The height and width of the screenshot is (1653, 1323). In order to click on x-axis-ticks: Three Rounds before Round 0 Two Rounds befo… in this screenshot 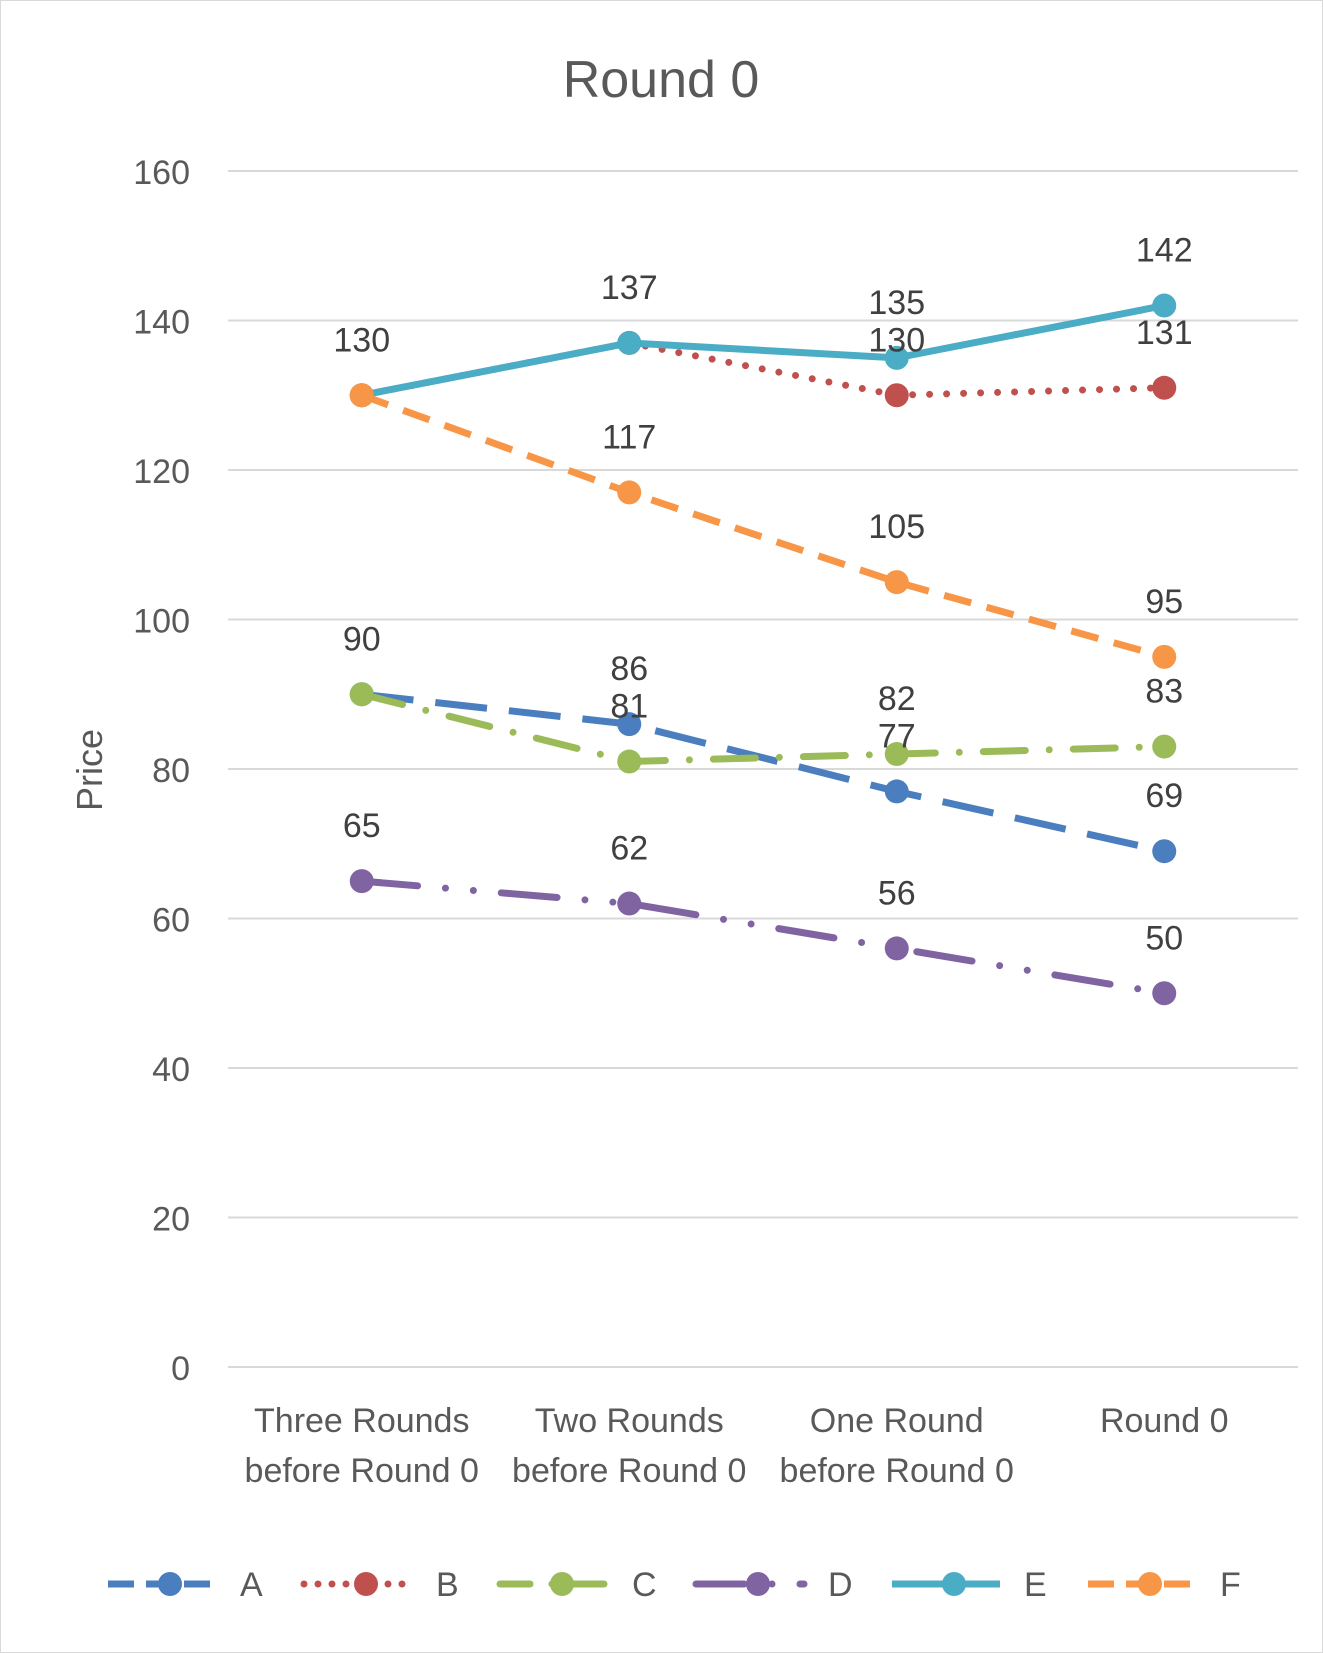, I will do `click(737, 1446)`.